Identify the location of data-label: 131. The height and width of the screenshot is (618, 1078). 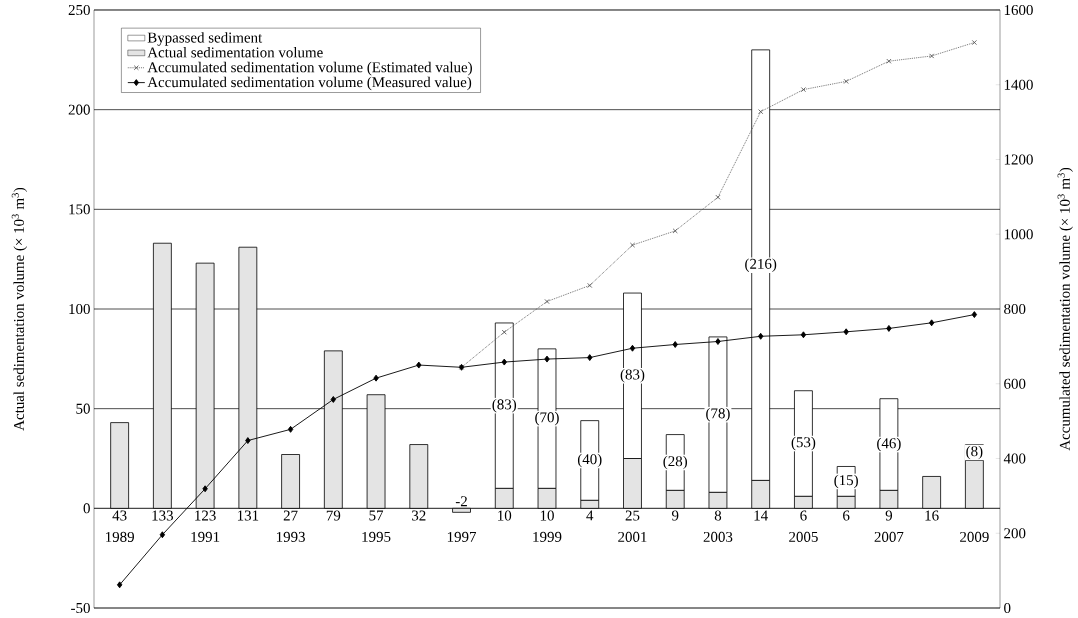
(248, 515).